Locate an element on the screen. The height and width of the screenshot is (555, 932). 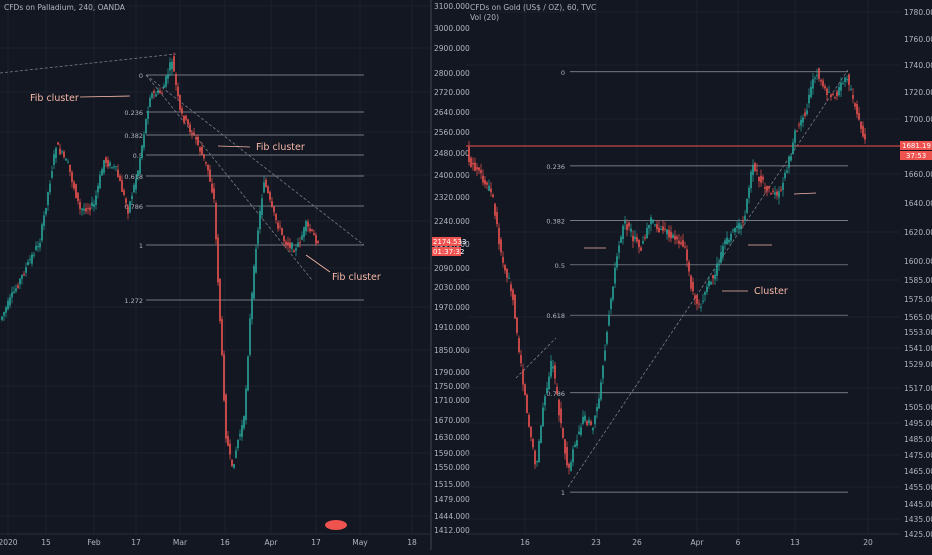
countdown-tag-bg is located at coordinates (916, 155).